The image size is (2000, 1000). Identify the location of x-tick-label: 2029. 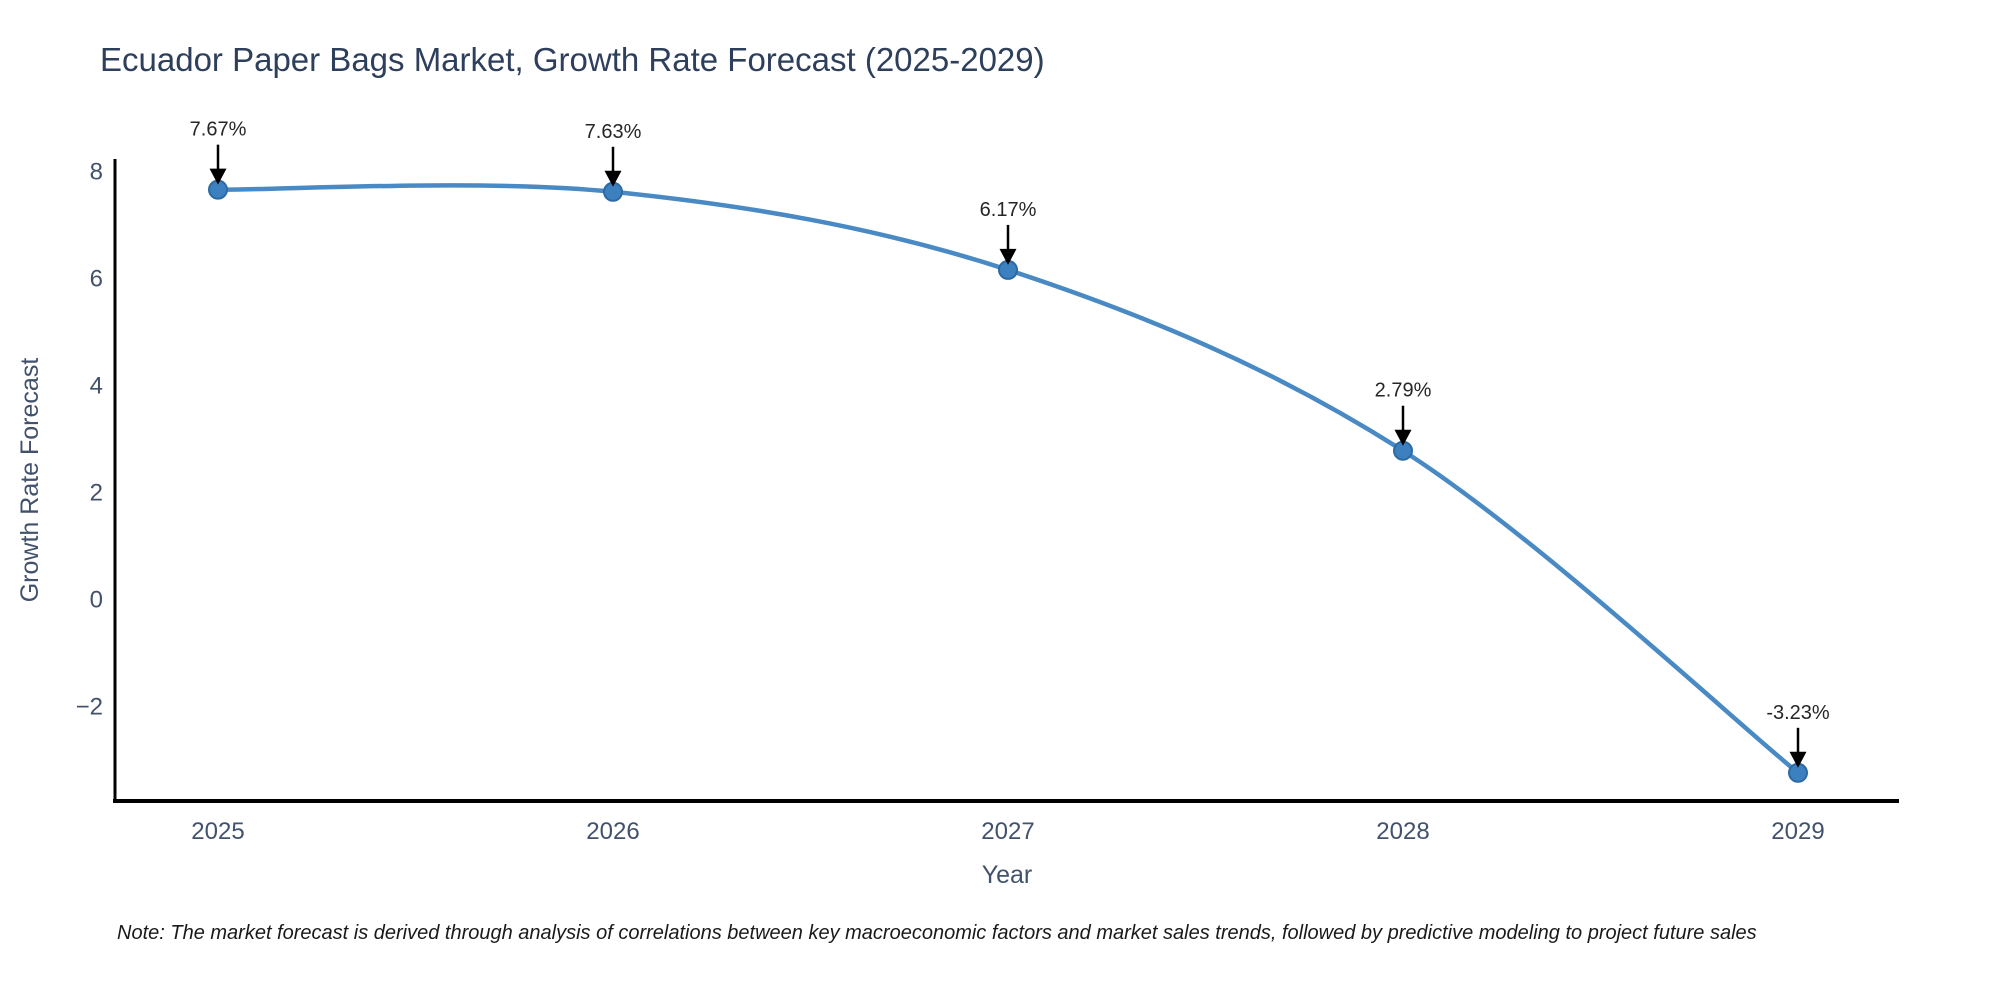
(1797, 831).